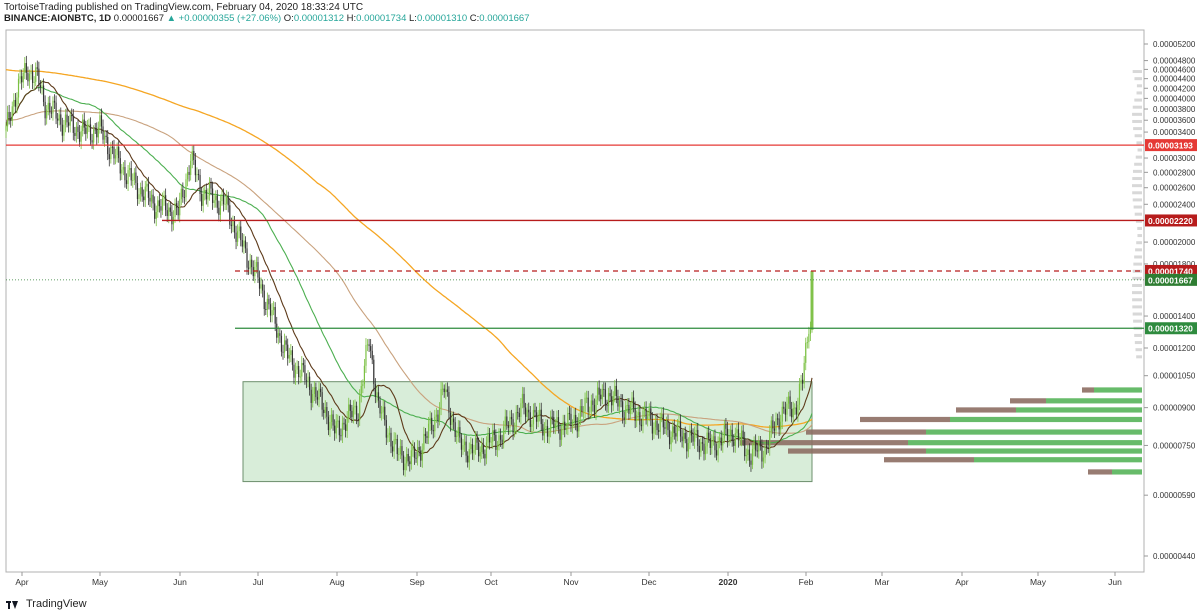 The image size is (1200, 616). Describe the element at coordinates (58, 18) in the screenshot. I see `symbol-label: BINANCE:AIONBTC, 1D` at that location.